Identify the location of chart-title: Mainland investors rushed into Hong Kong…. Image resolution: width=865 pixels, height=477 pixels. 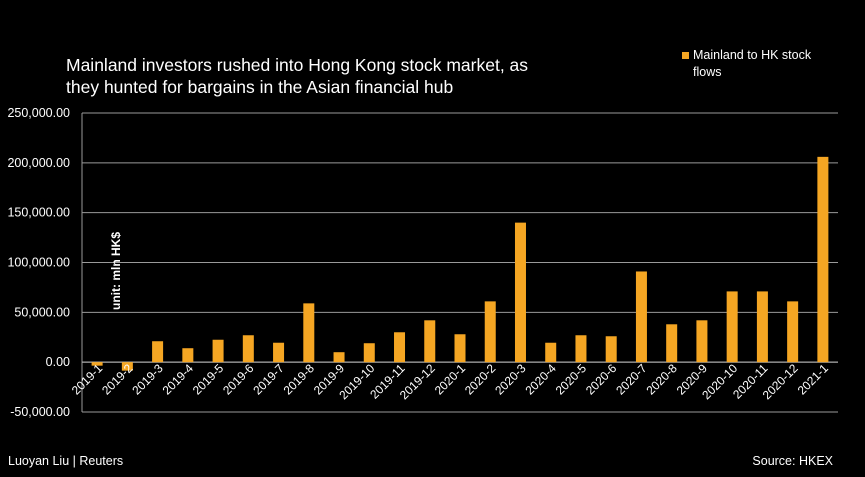
(346, 76).